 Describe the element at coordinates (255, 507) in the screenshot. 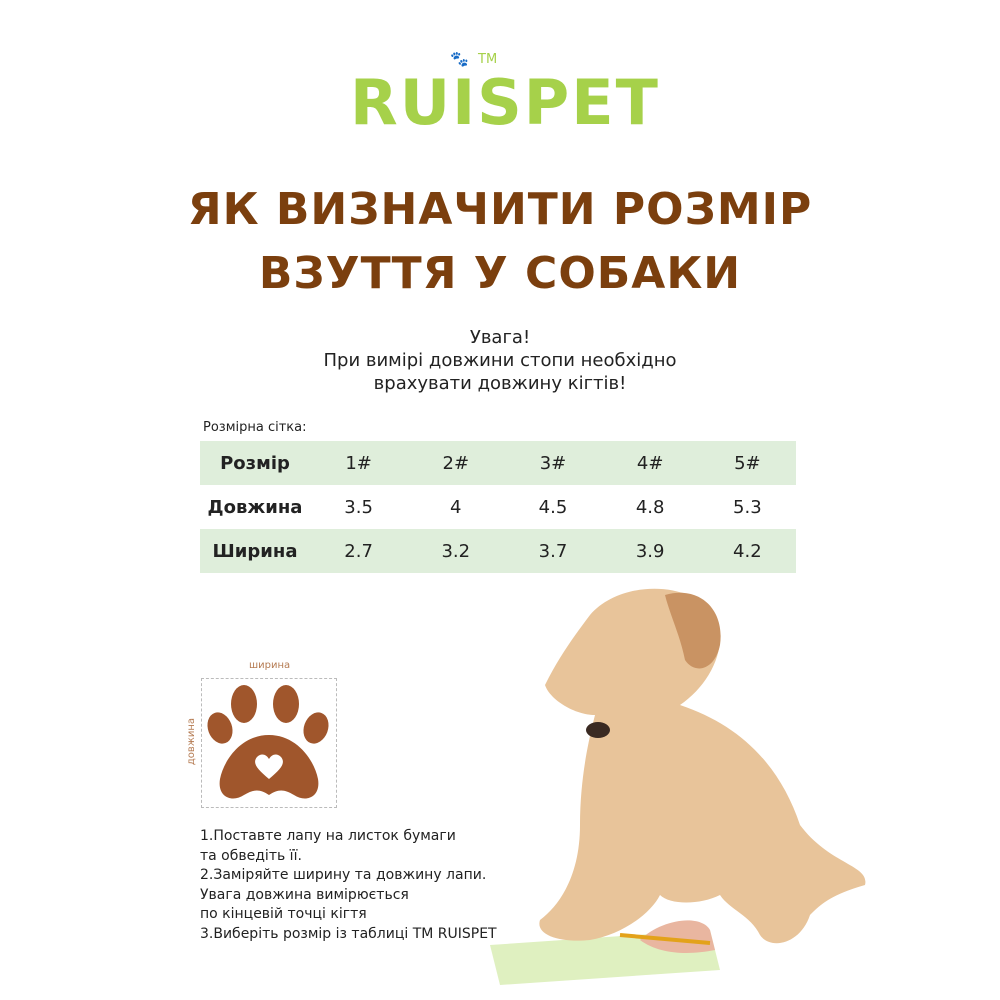

I see `row-header: Довжина` at that location.